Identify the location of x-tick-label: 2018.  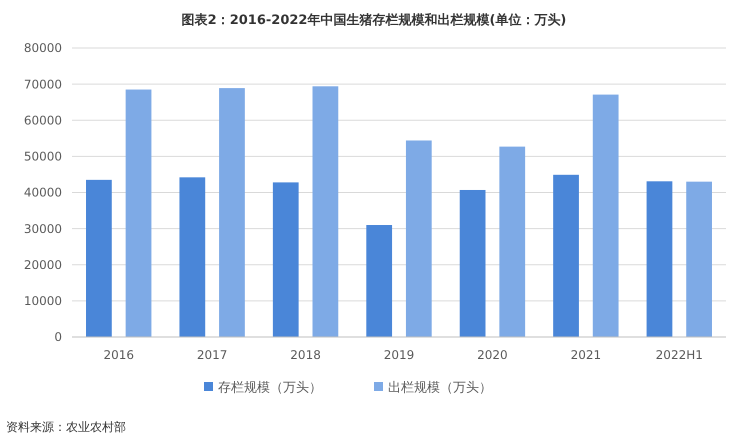
(305, 355).